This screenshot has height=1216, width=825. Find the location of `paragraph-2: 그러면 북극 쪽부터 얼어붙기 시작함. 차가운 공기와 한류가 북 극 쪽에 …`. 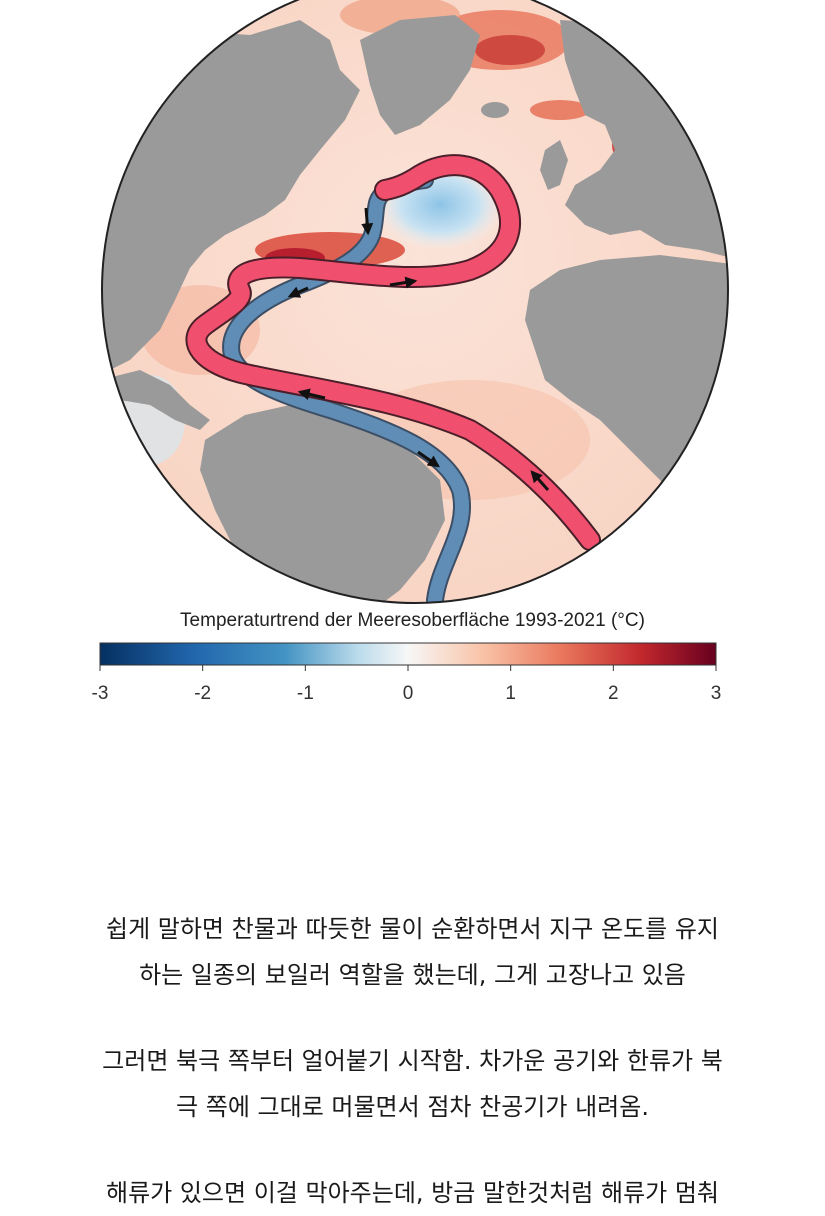

paragraph-2: 그러면 북극 쪽부터 얼어붙기 시작함. 차가운 공기와 한류가 북 극 쪽에 … is located at coordinates (412, 1084).